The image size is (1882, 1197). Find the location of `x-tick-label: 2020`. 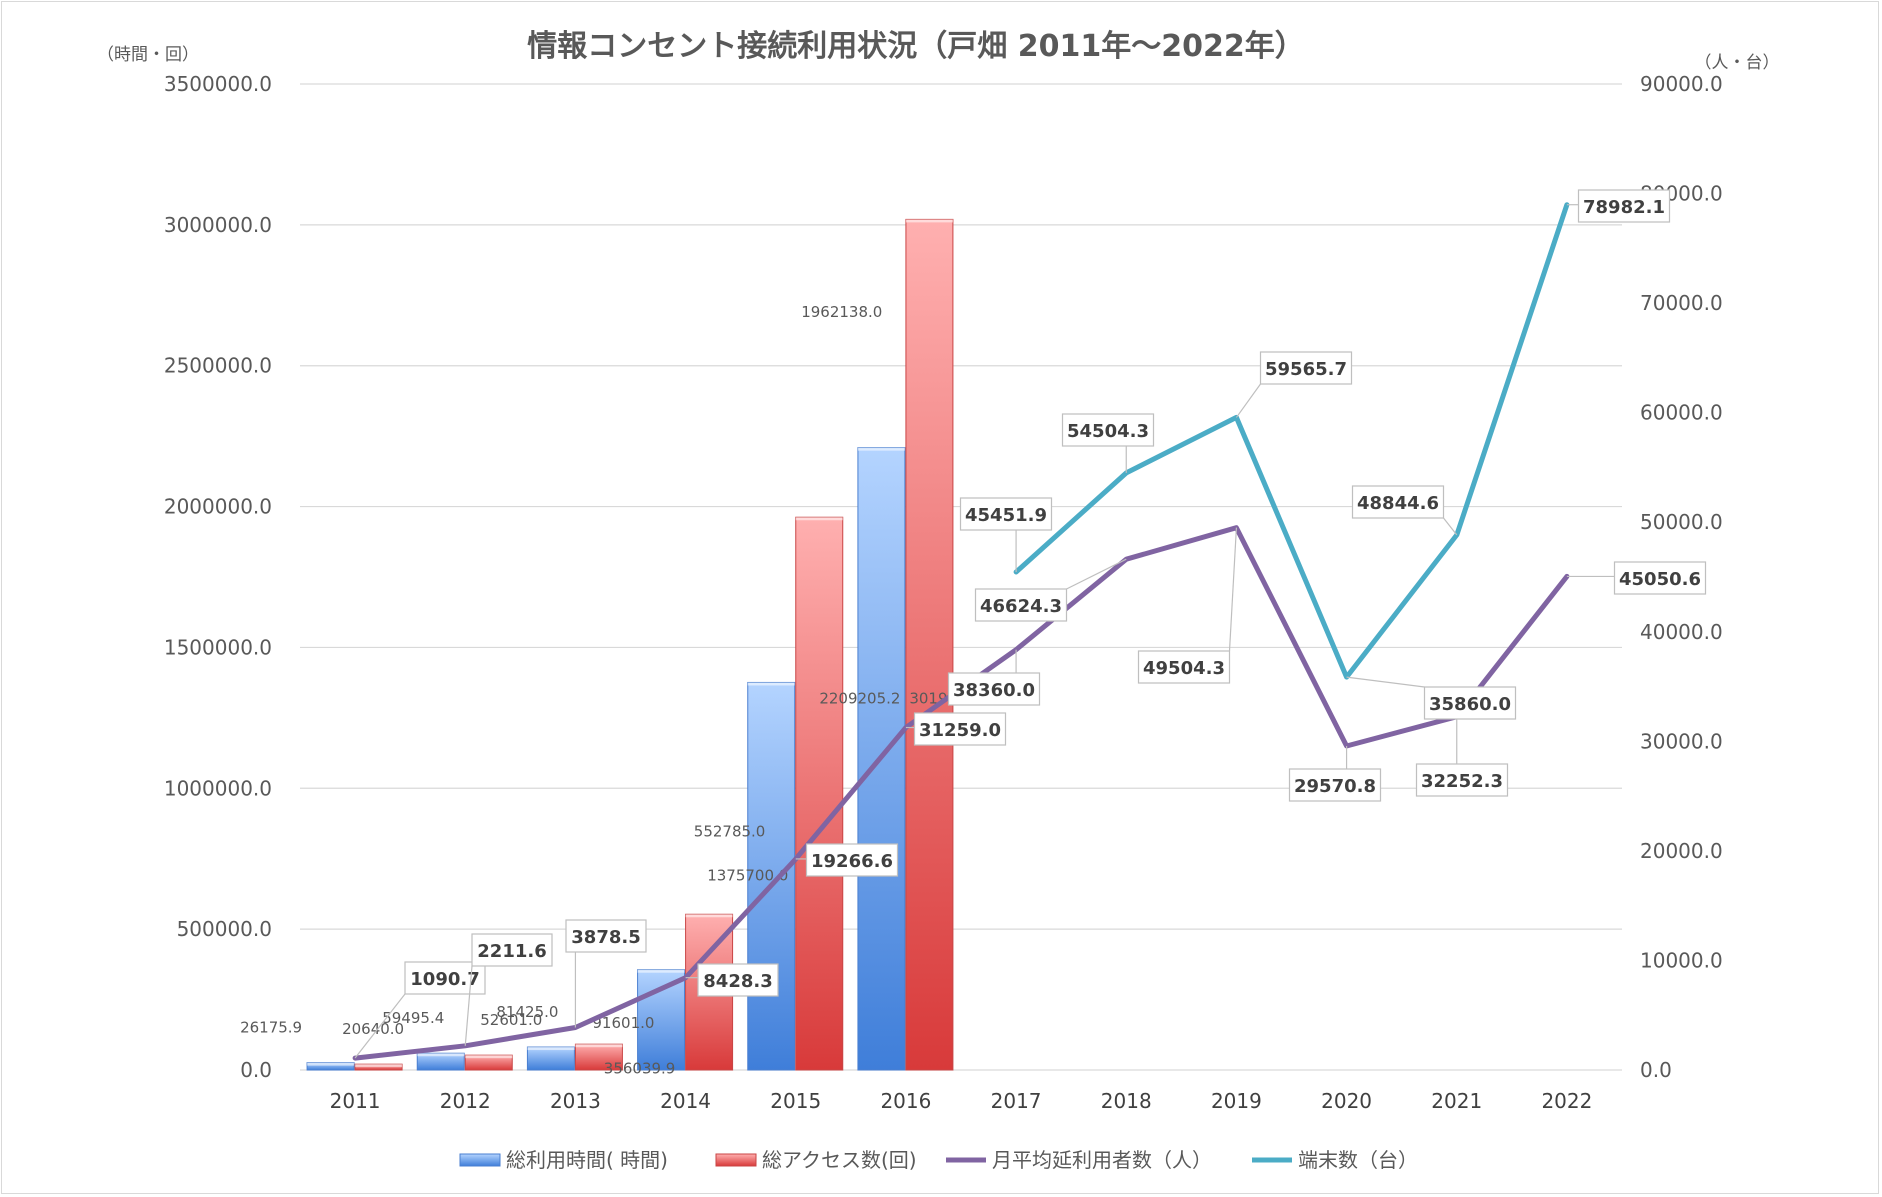

x-tick-label: 2020 is located at coordinates (1346, 1101).